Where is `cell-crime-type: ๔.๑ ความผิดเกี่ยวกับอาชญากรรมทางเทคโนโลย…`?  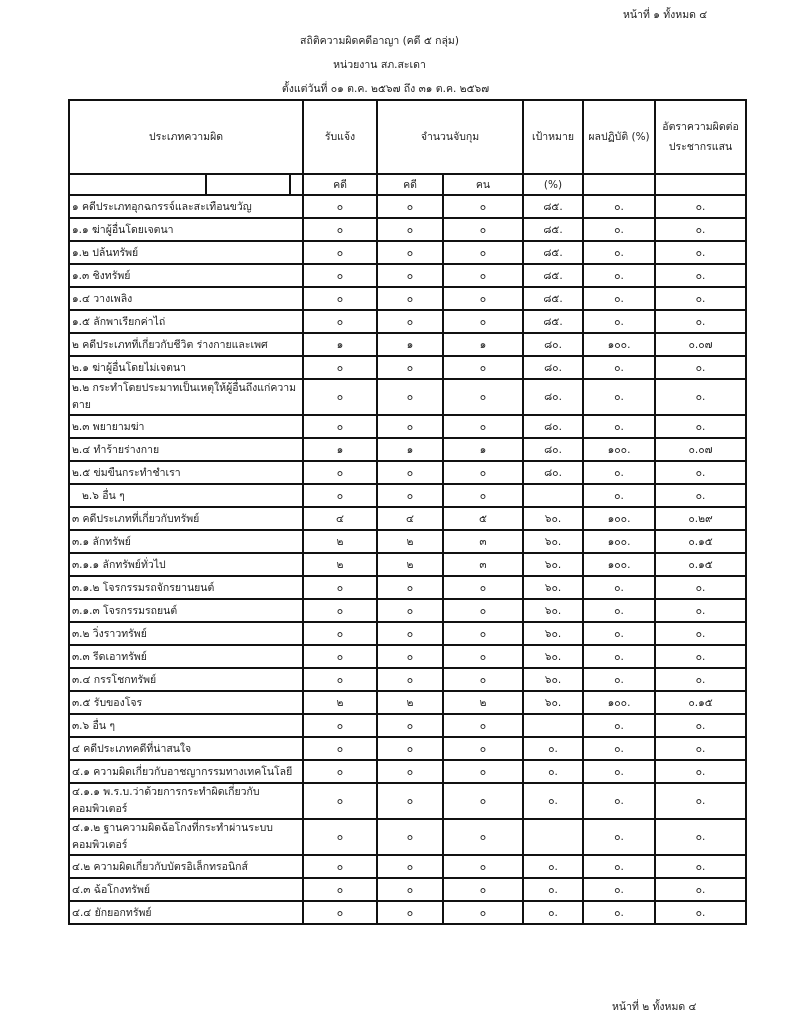
cell-crime-type: ๔.๑ ความผิดเกี่ยวกับอาชญากรรมทางเทคโนโลย… is located at coordinates (186, 771).